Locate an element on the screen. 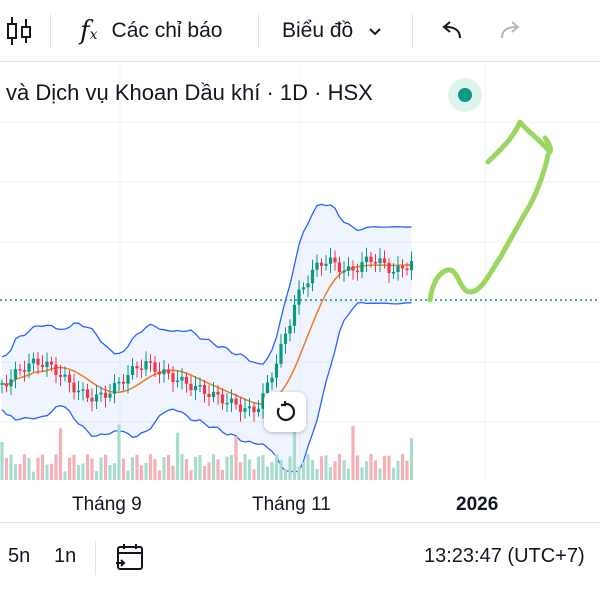  clock-timezone: 13:23:47 (UTC+7) is located at coordinates (504, 556).